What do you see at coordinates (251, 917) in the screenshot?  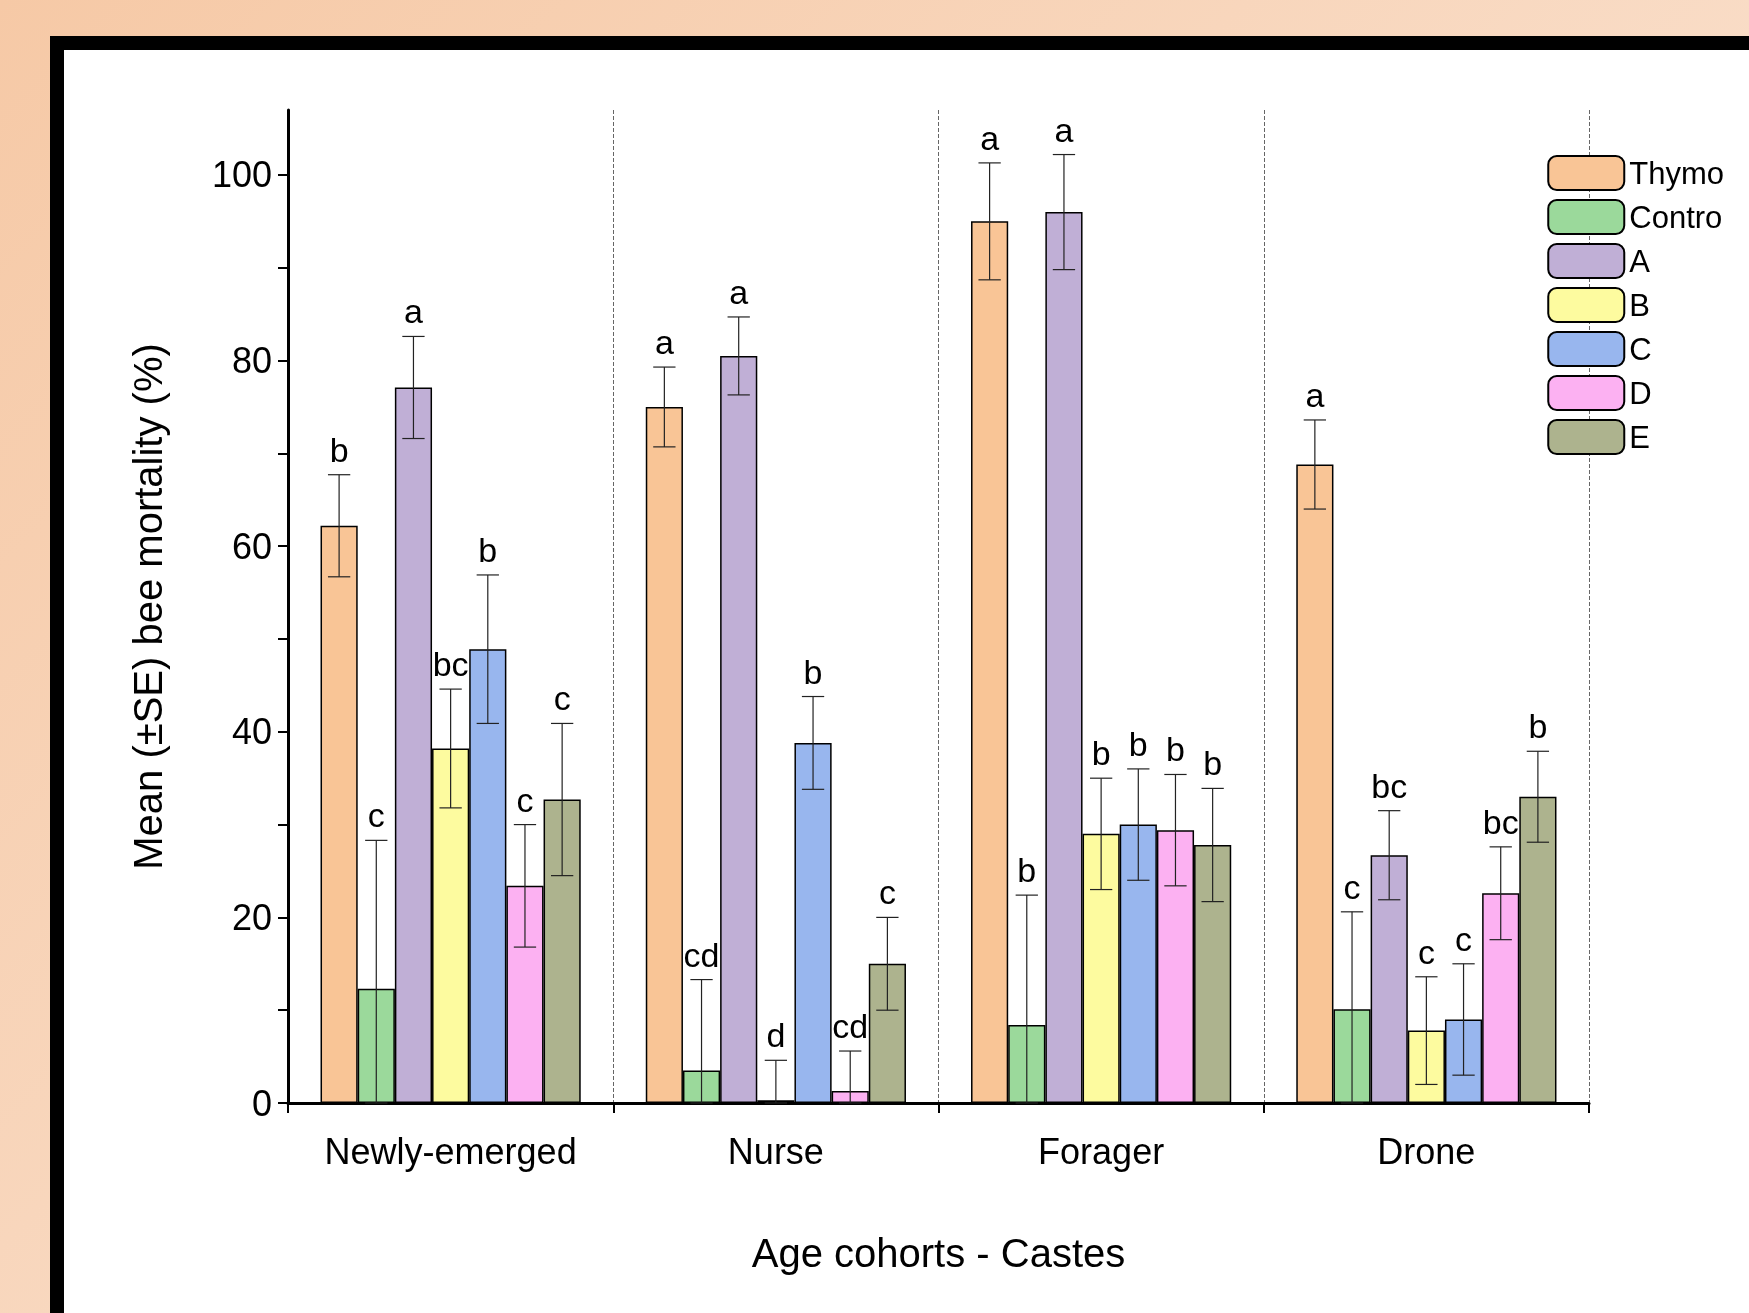 I see `y-tick-label: 20` at bounding box center [251, 917].